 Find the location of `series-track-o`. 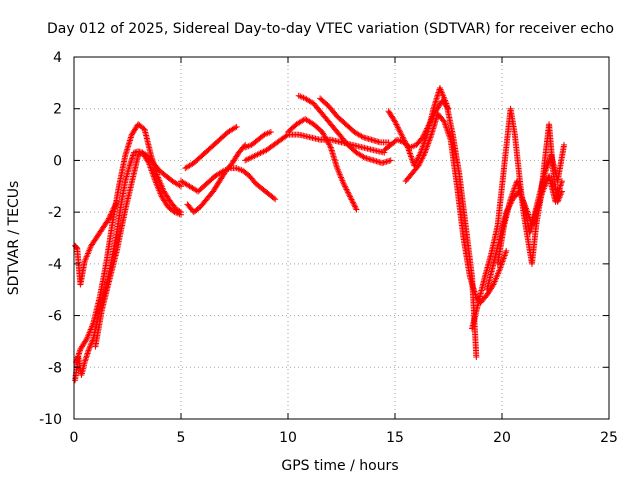

series-track-o is located at coordinates (456, 208).